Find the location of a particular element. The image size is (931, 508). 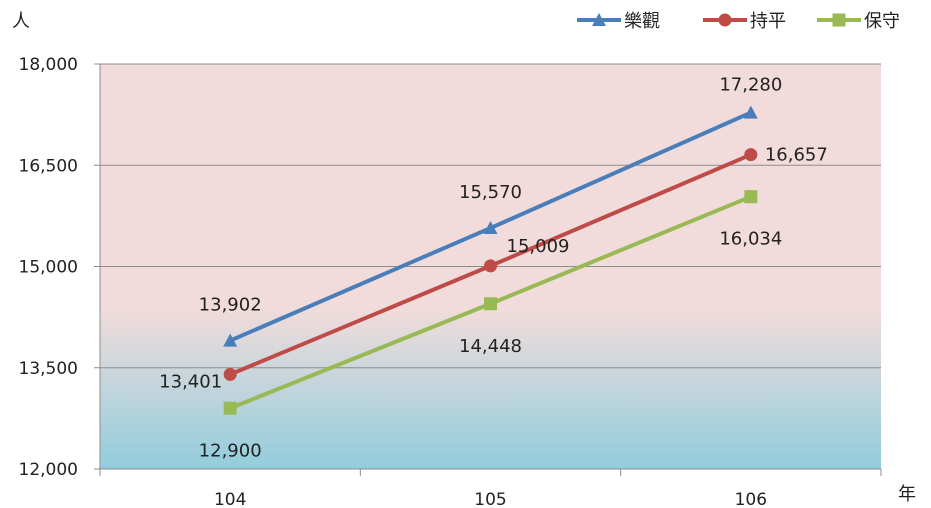

y-axis-unit: 人 is located at coordinates (21, 21).